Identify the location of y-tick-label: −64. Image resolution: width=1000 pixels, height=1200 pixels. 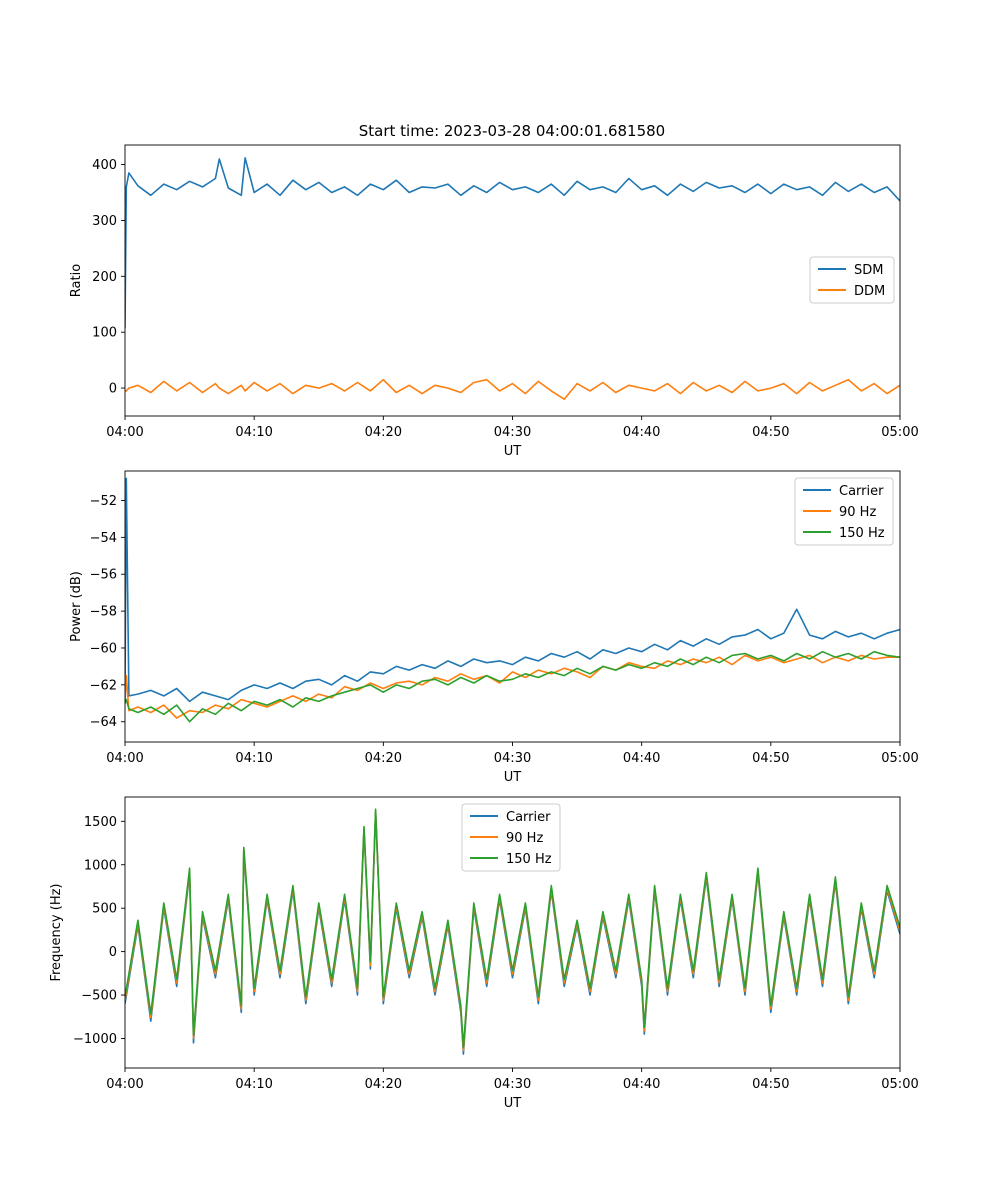
(103, 722).